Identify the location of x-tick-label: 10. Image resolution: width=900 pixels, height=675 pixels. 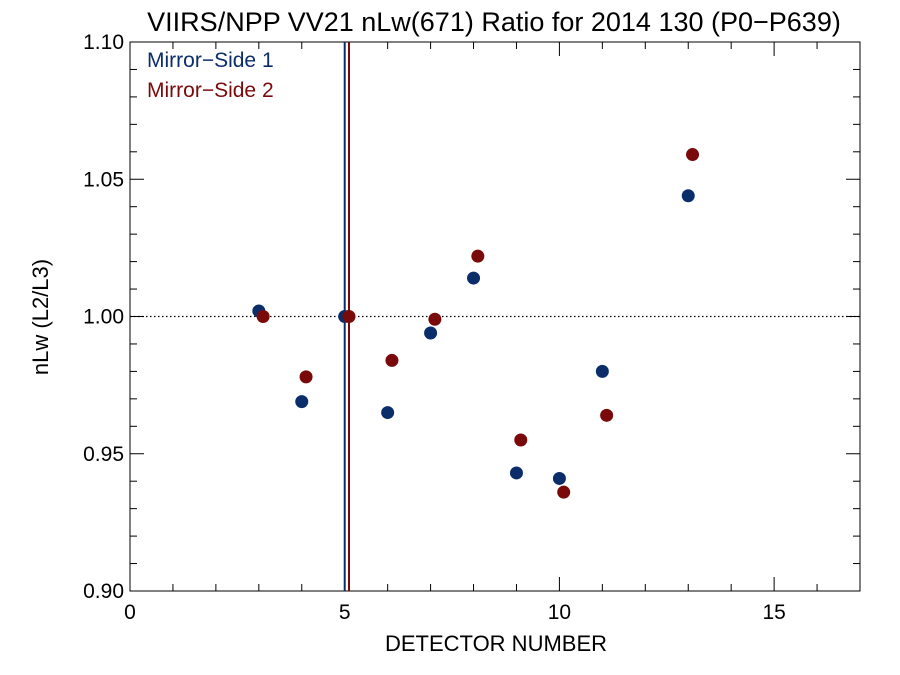
(559, 612).